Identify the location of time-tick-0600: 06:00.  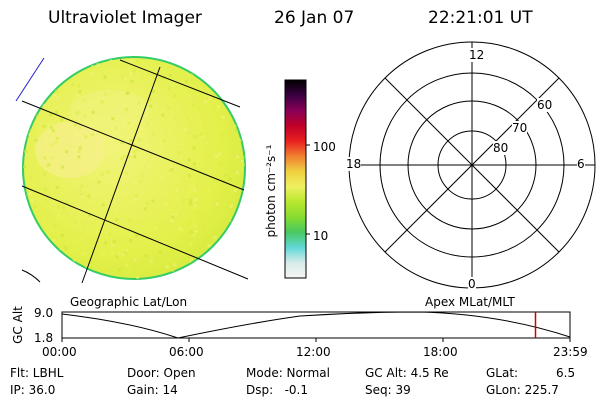
(186, 352).